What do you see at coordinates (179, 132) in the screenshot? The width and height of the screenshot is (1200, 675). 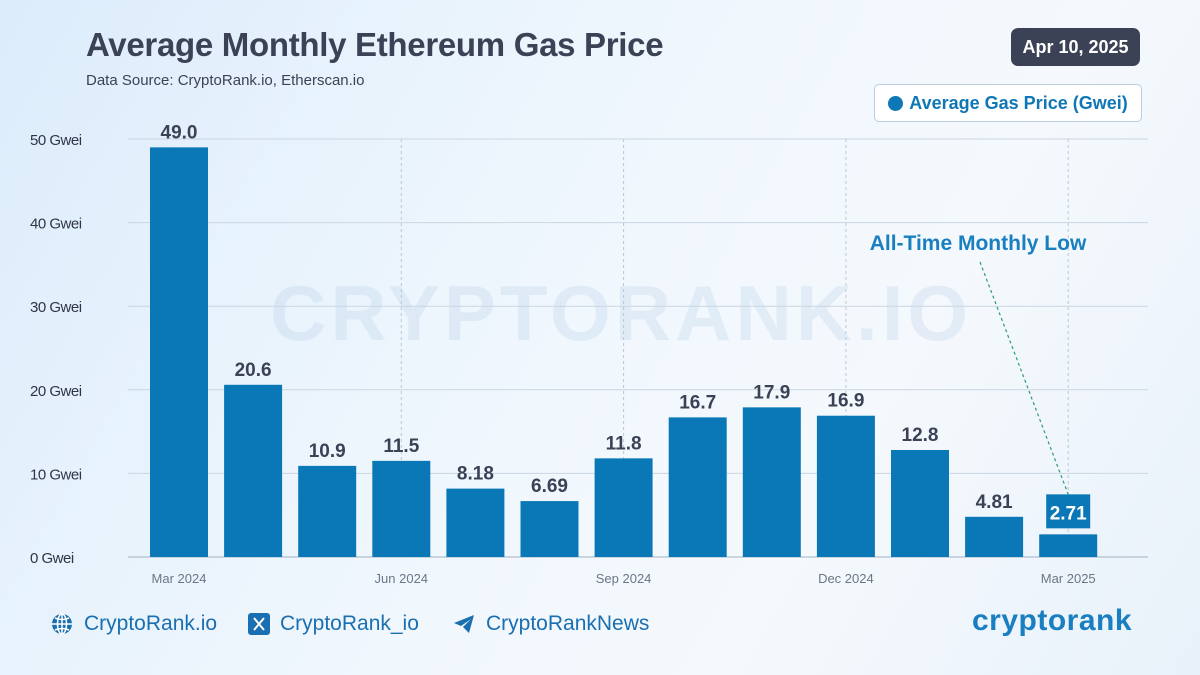 I see `bar-value-label: 49.0` at bounding box center [179, 132].